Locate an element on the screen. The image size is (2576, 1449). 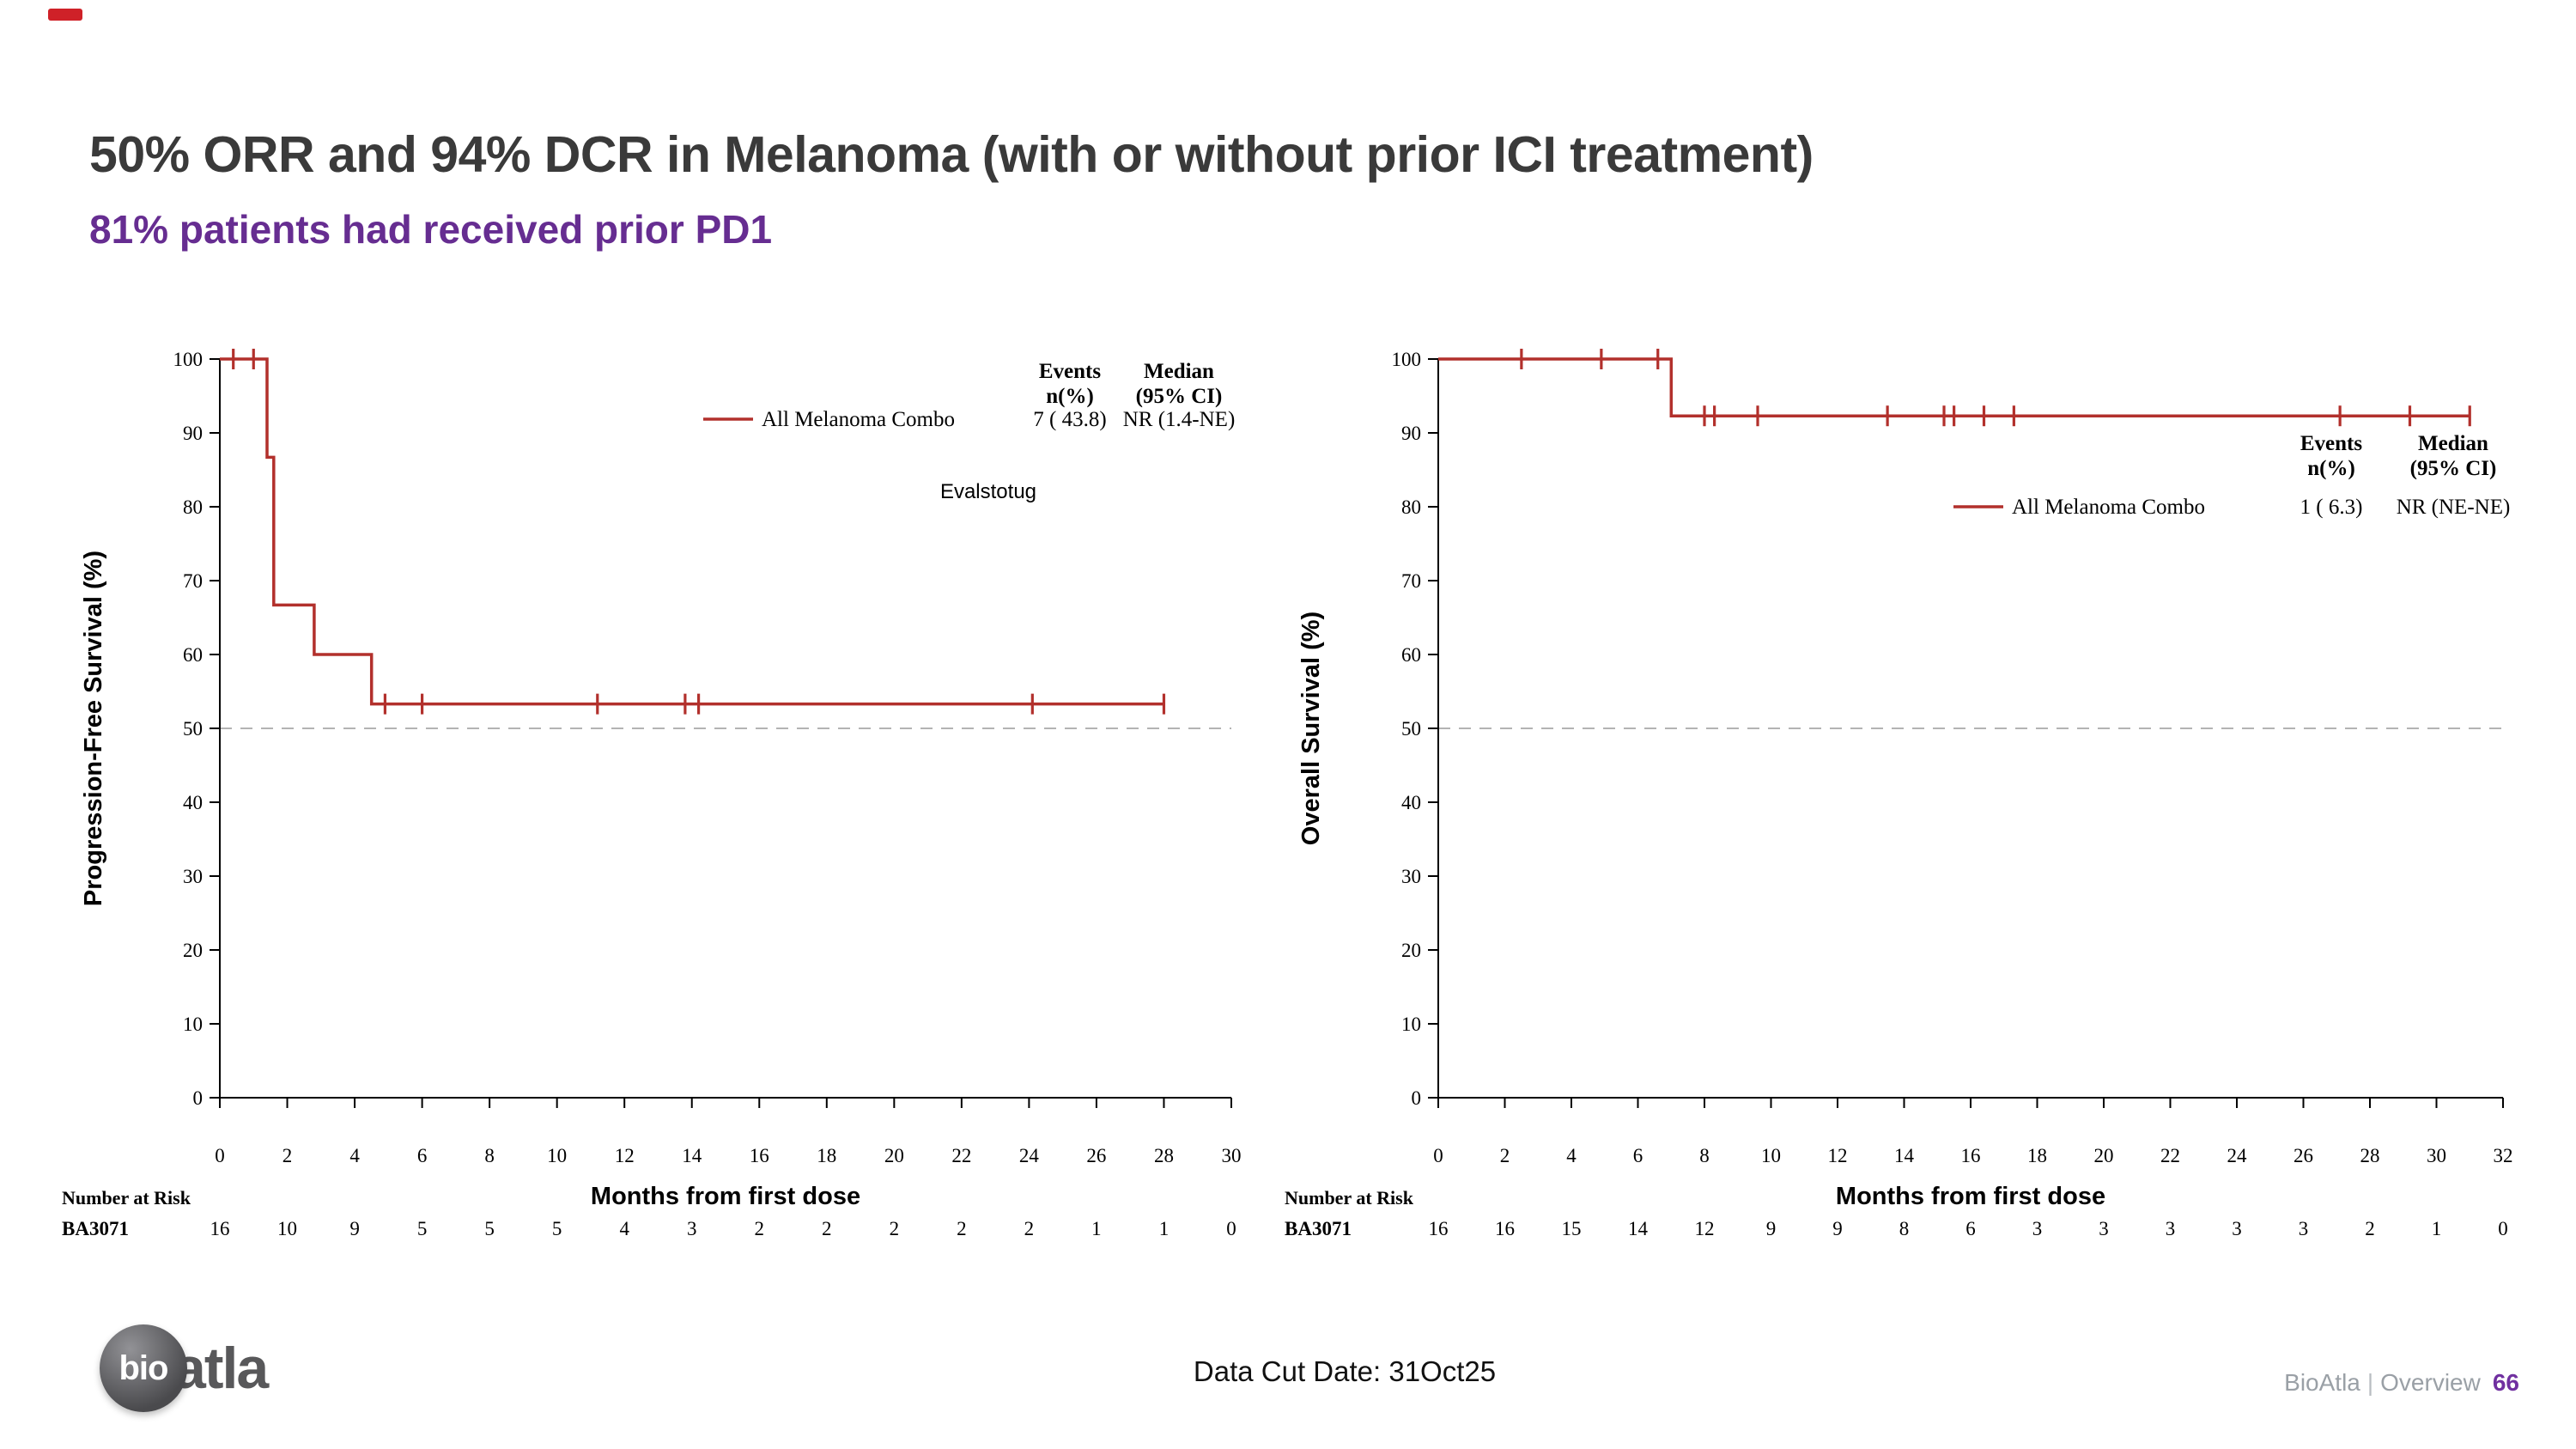
svg-text: 18 is located at coordinates (2037, 1155).